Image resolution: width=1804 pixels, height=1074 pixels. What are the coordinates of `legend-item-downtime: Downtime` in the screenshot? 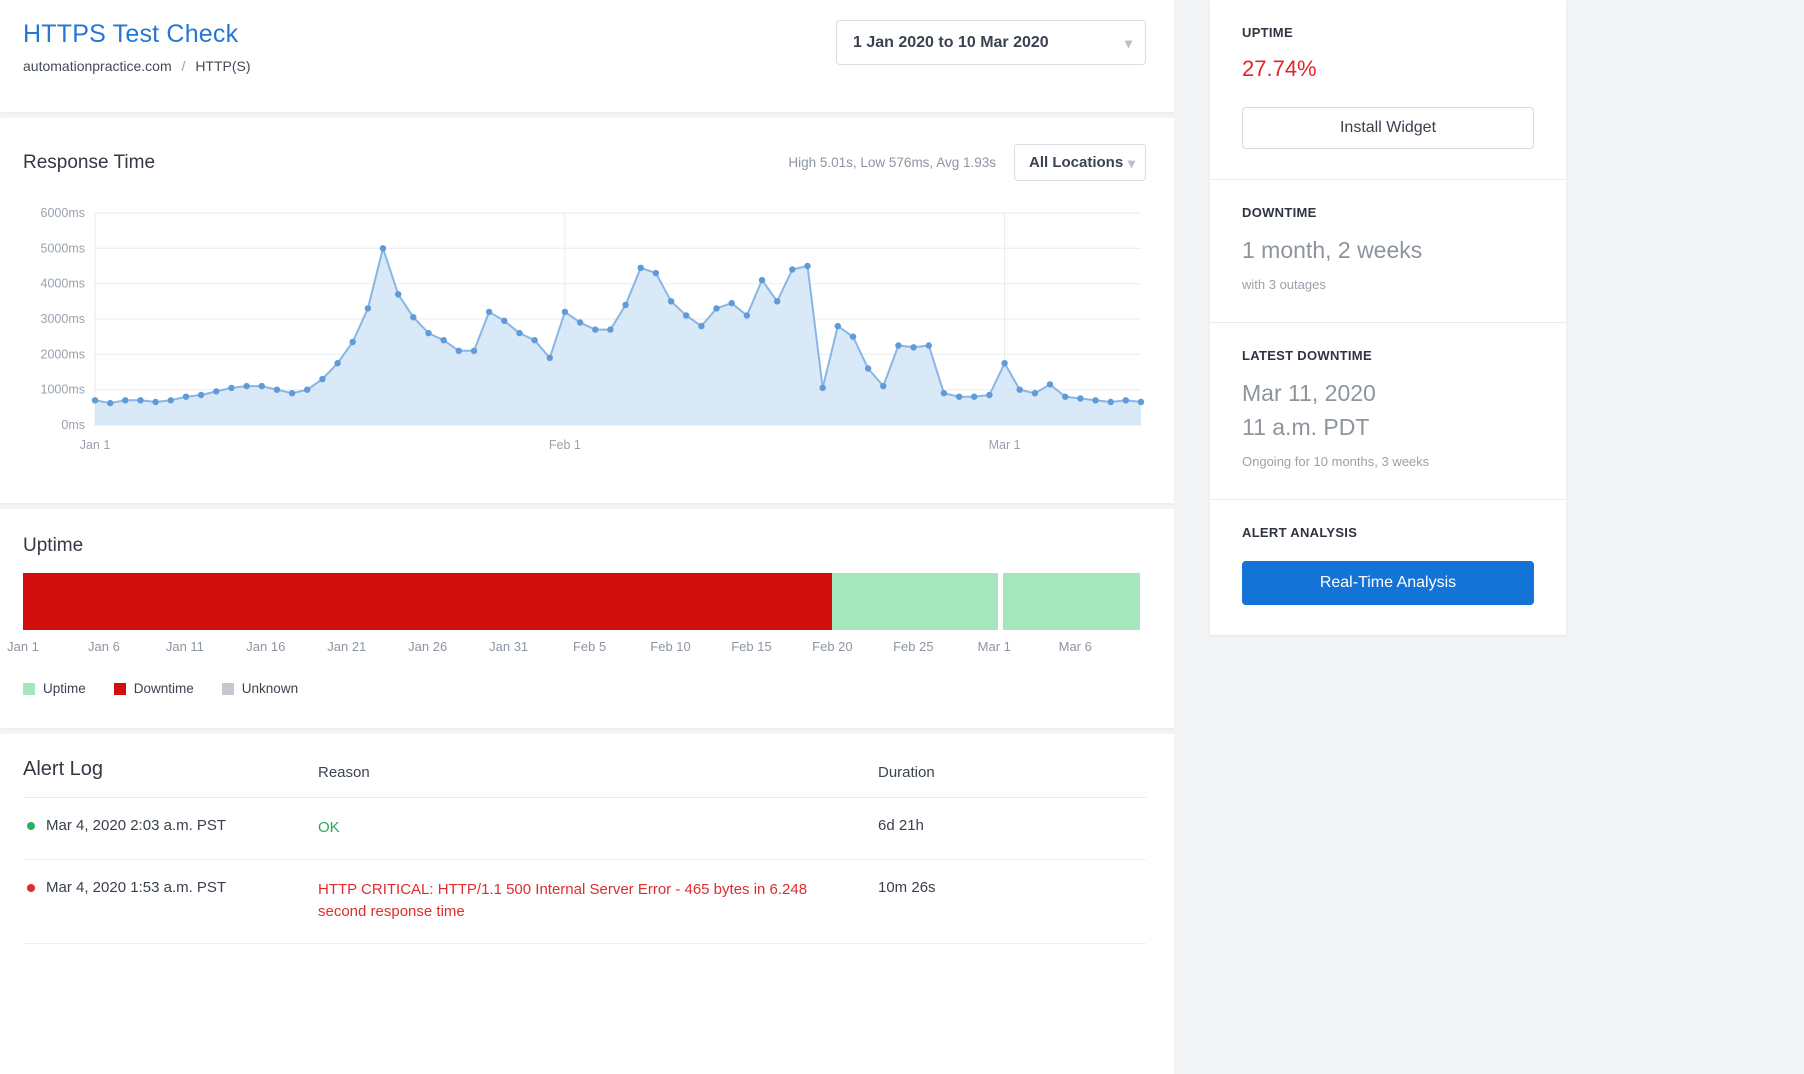 It's located at (153, 688).